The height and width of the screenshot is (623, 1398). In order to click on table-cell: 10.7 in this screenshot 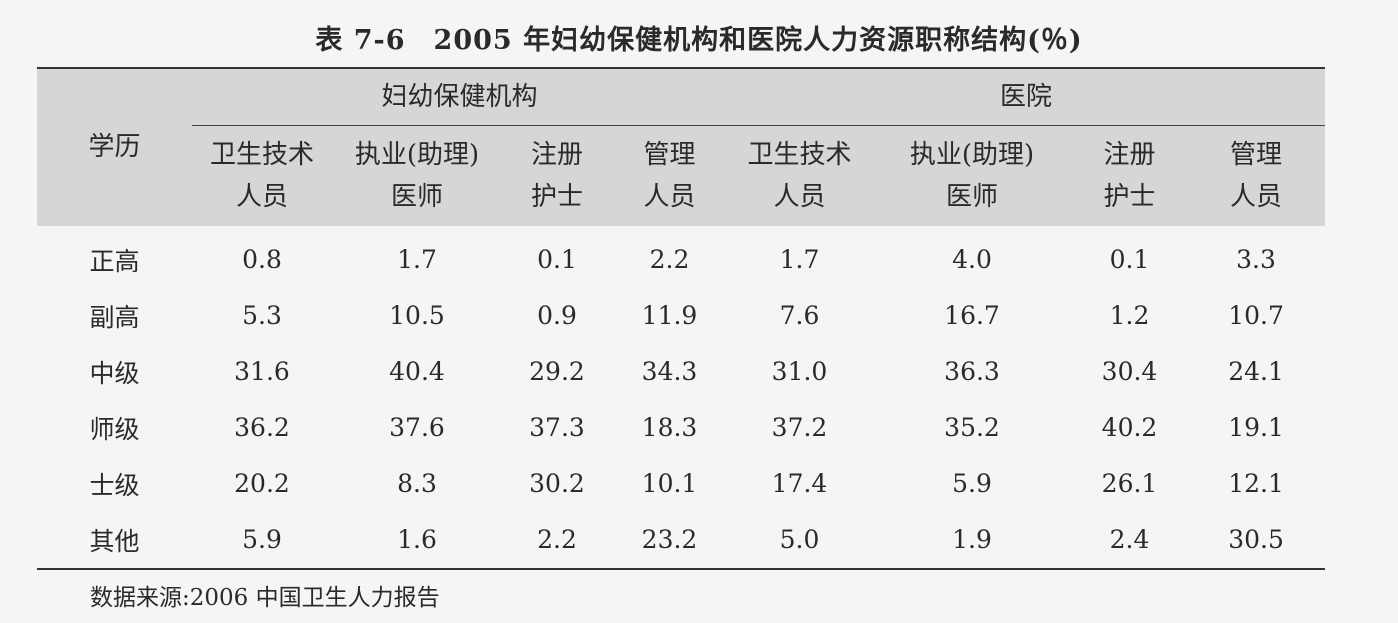, I will do `click(1256, 315)`.